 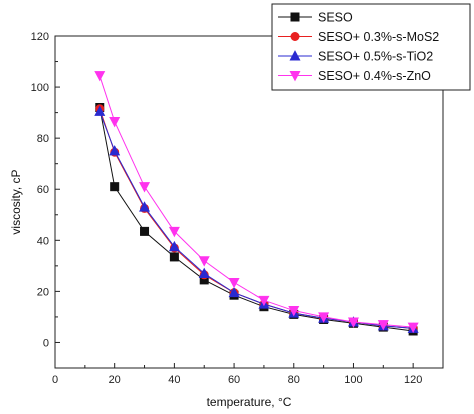 What do you see at coordinates (234, 380) in the screenshot?
I see `x-tick-label: 60` at bounding box center [234, 380].